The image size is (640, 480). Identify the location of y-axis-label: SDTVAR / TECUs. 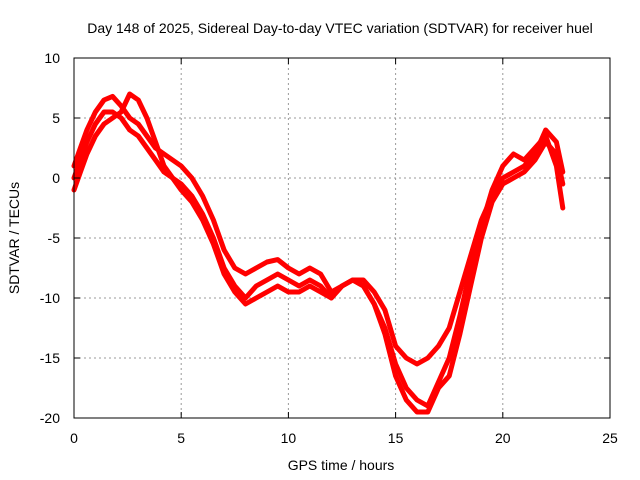
(14, 238).